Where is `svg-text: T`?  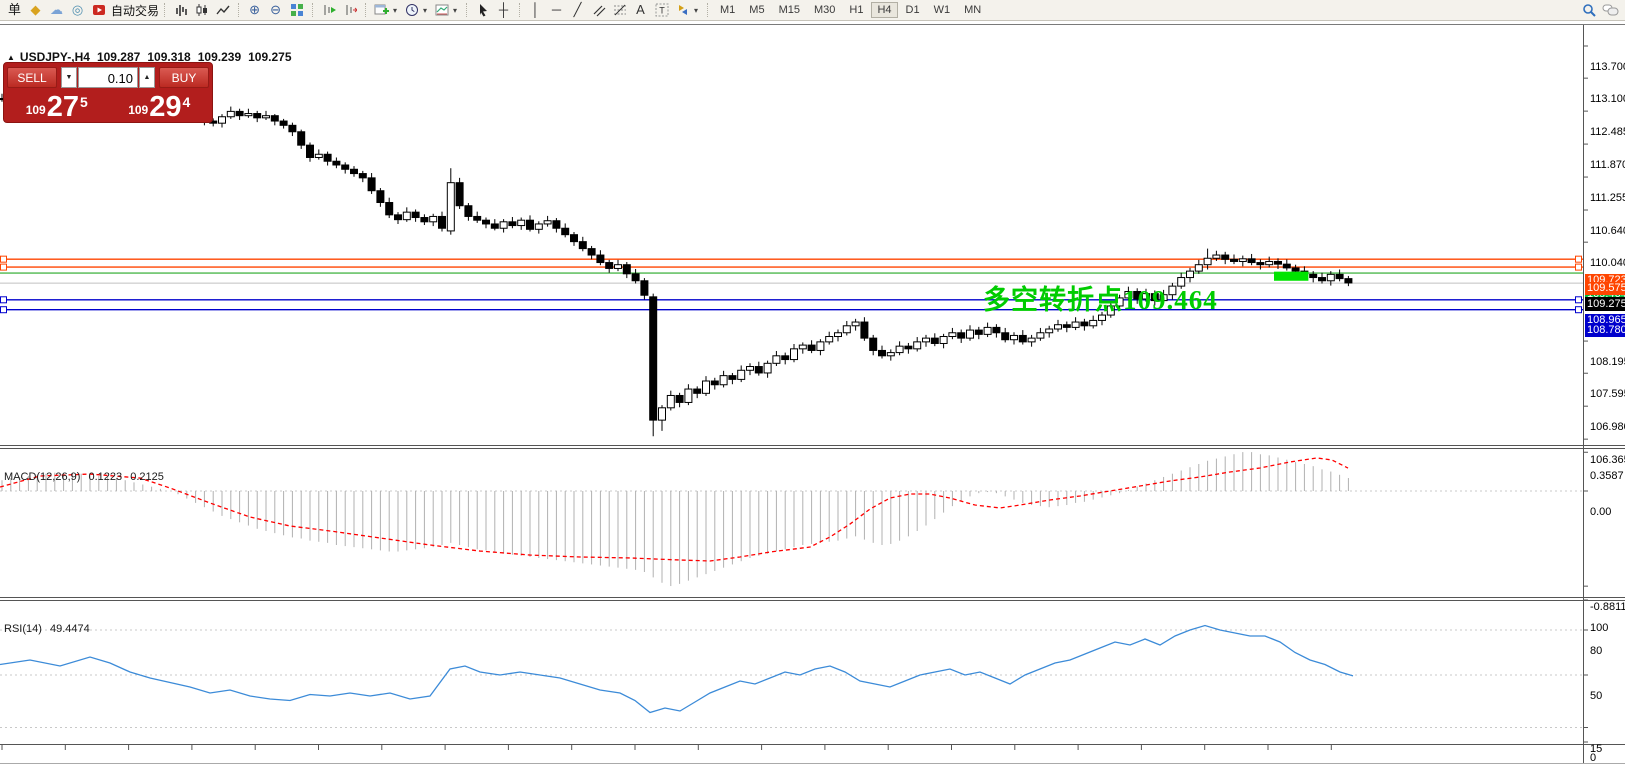 svg-text: T is located at coordinates (662, 11).